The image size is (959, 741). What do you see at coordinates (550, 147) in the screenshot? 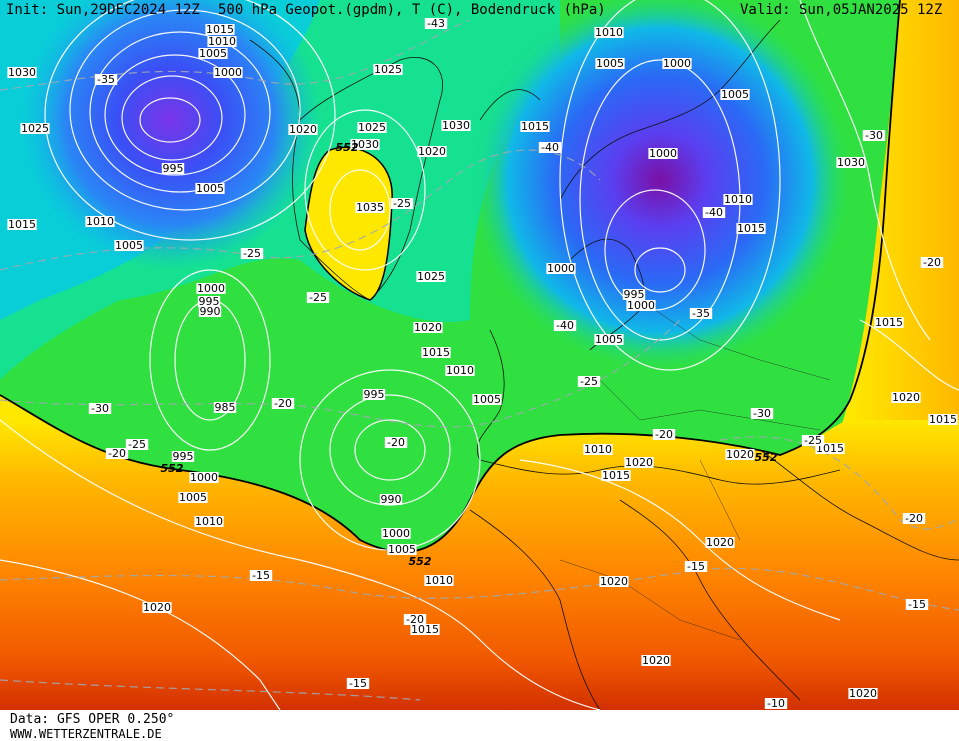
I see `temperature-label: -40` at bounding box center [550, 147].